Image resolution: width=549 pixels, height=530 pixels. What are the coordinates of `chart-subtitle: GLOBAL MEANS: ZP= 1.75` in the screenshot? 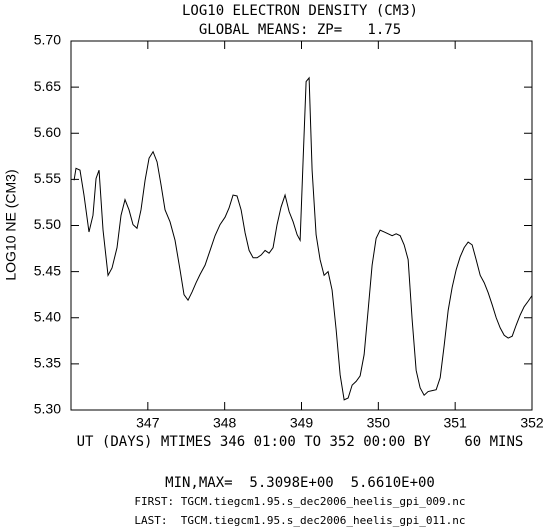 It's located at (300, 30).